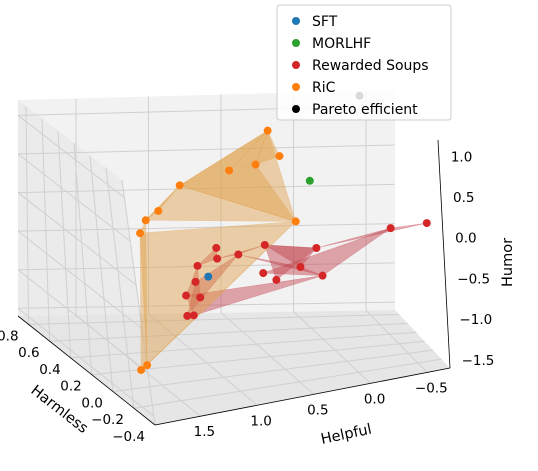 The image size is (538, 471). I want to click on x-tick-label: 1.0, so click(260, 421).